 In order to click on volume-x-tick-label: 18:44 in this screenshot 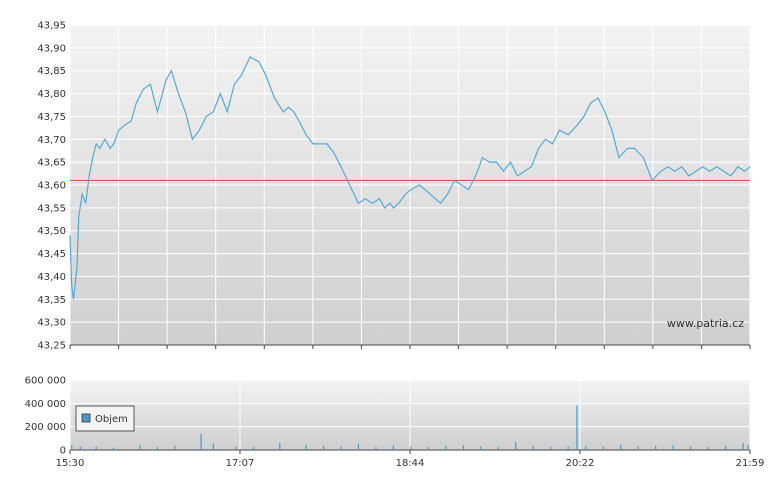, I will do `click(410, 463)`.